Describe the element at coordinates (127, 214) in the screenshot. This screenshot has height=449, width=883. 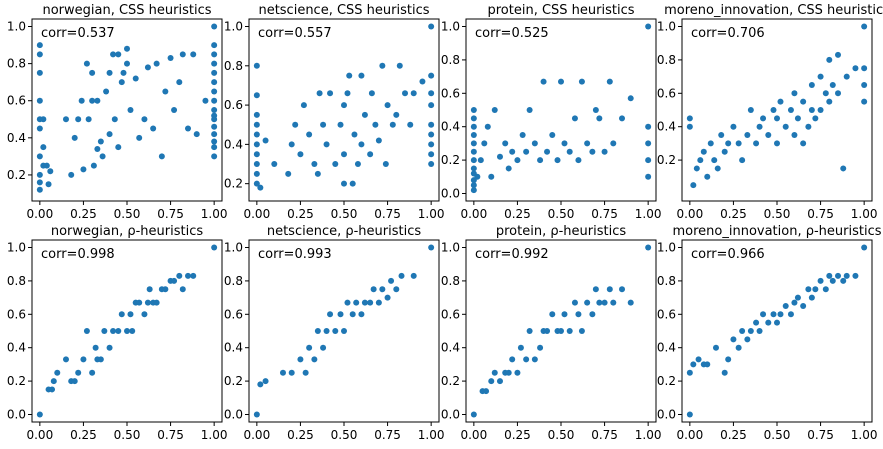
I see `x-tick-label: 0.50` at that location.